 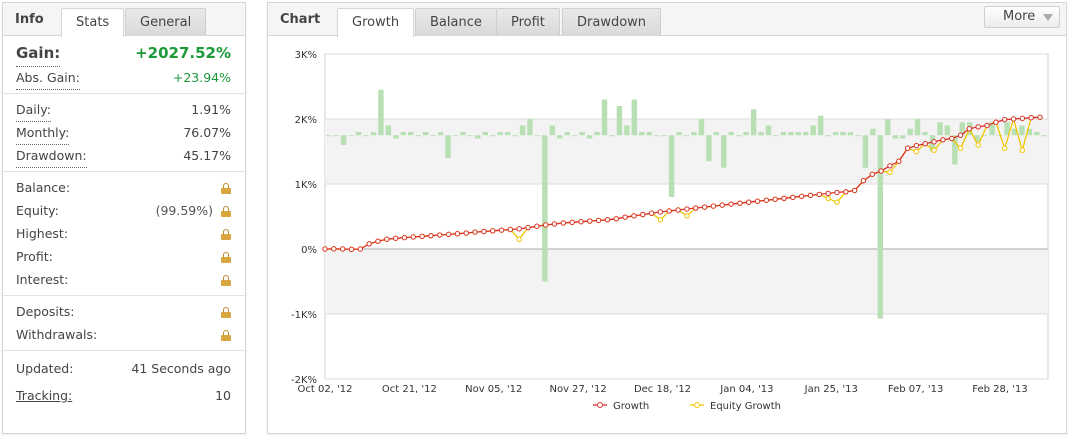 I want to click on tab-balance: Balance, so click(x=456, y=22).